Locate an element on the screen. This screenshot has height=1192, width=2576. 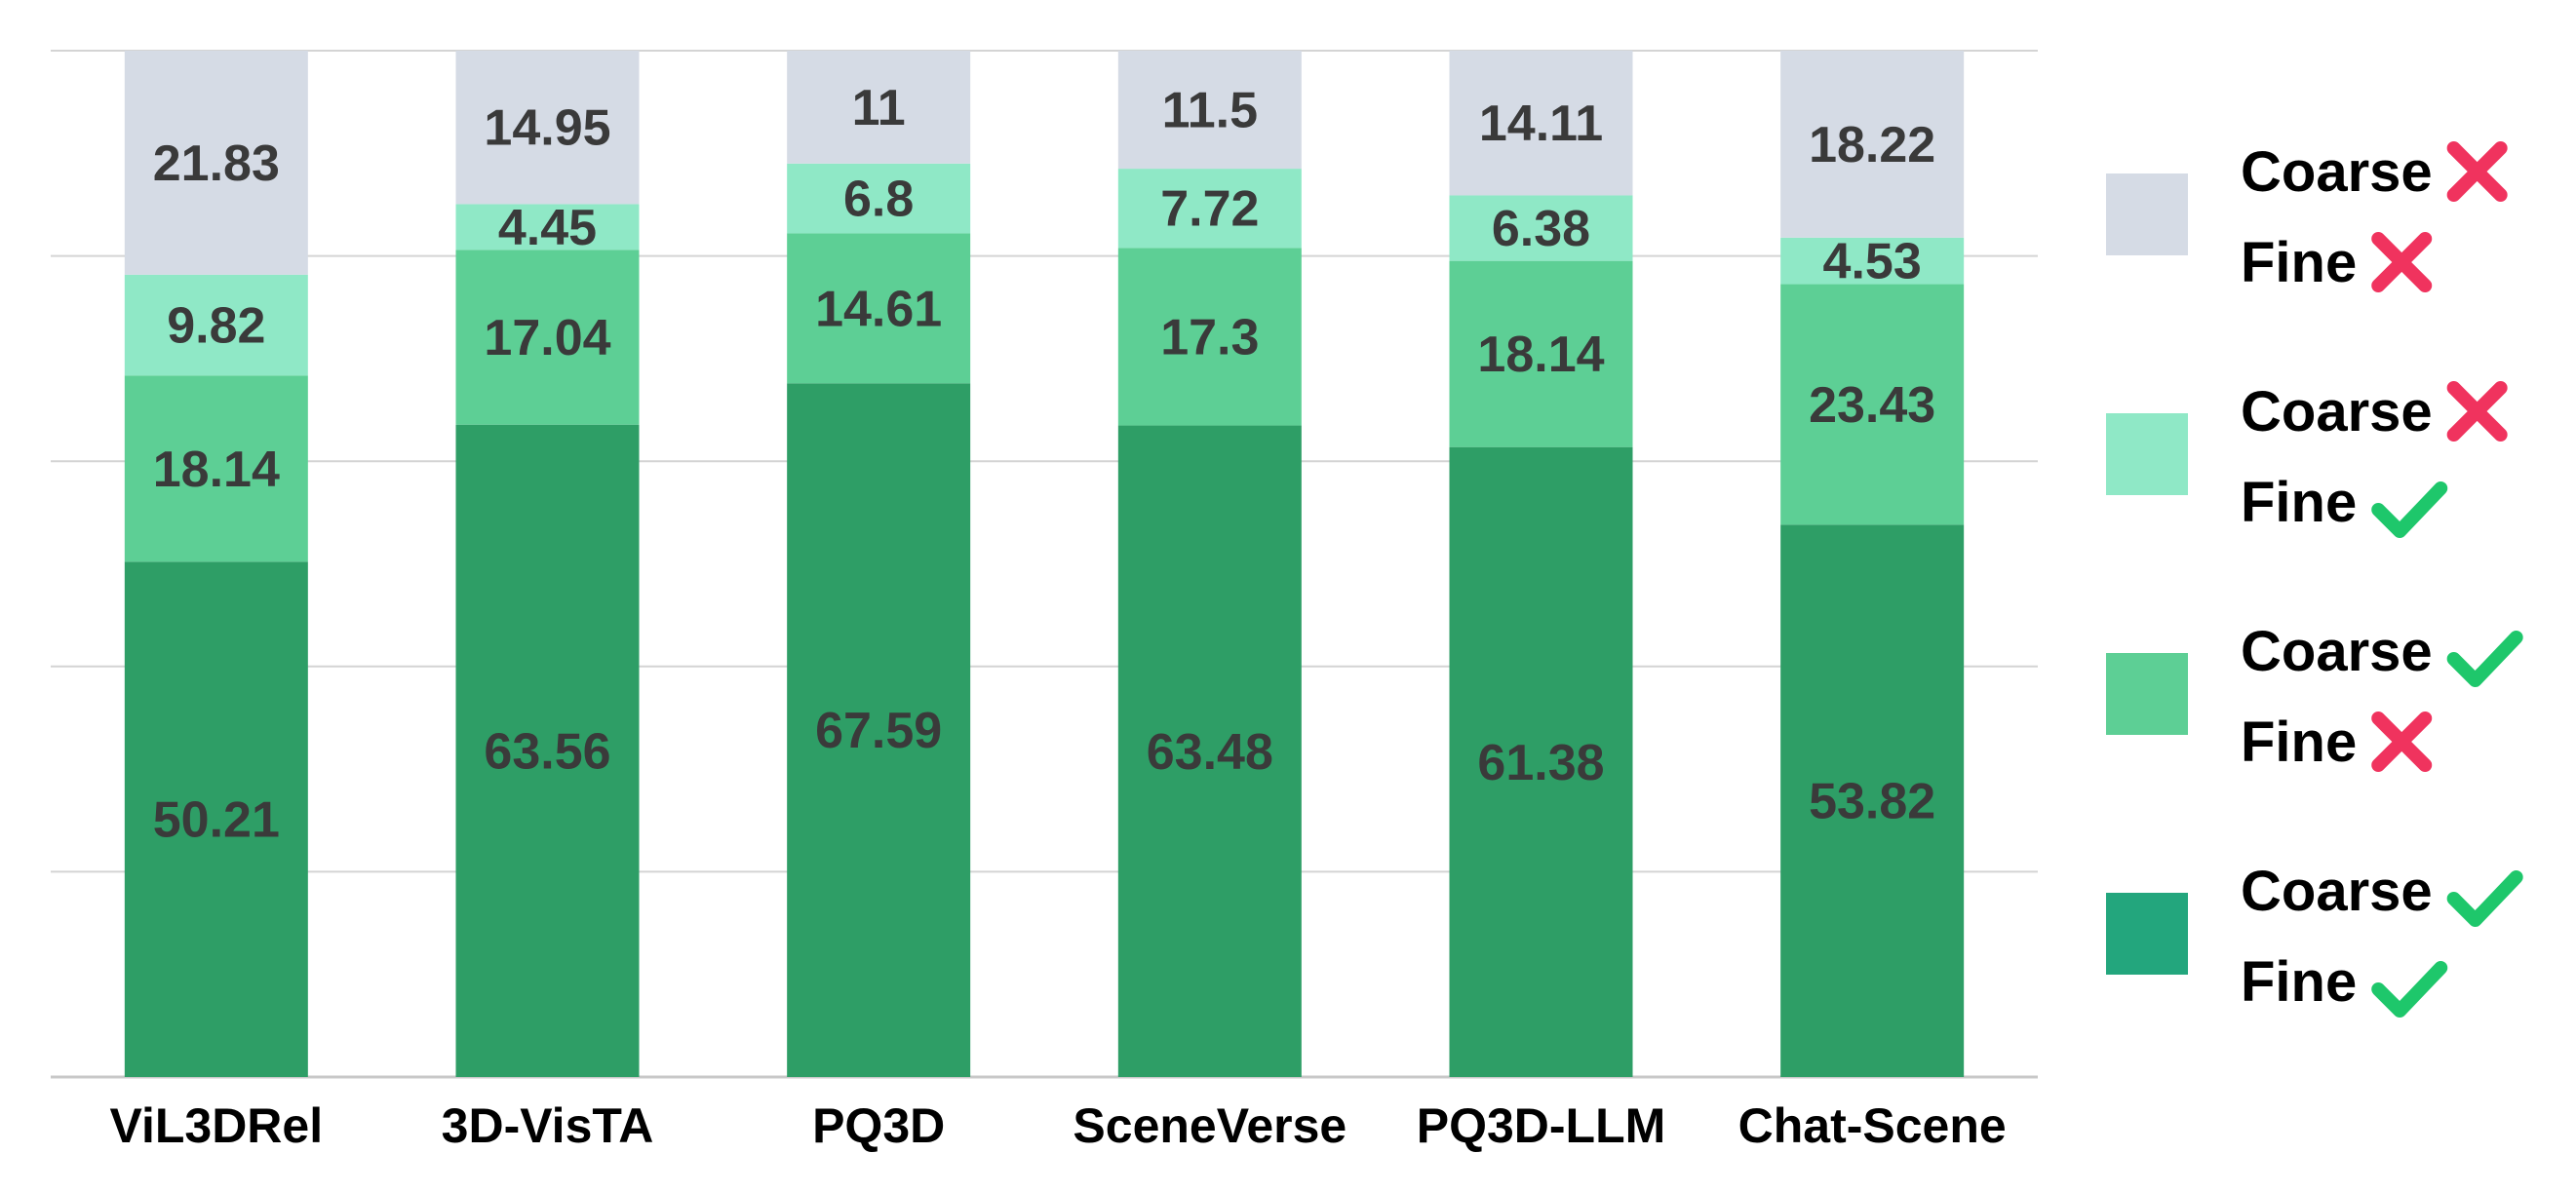
x-tick-label: PQ3D is located at coordinates (878, 1125).